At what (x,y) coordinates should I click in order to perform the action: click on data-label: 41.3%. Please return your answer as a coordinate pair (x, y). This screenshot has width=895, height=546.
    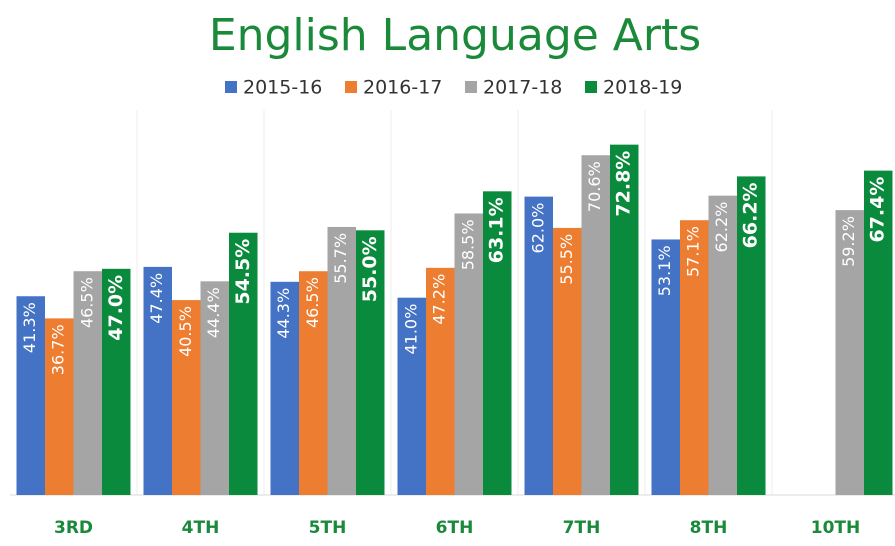
    Looking at the image, I should click on (29, 327).